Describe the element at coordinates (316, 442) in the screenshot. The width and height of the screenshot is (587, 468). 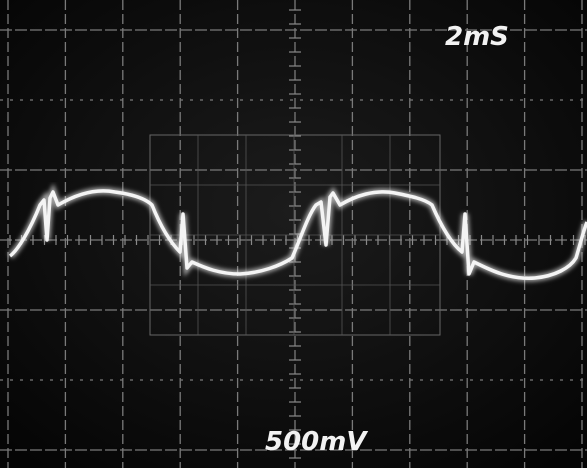
I see `voltage-label: 500mV` at that location.